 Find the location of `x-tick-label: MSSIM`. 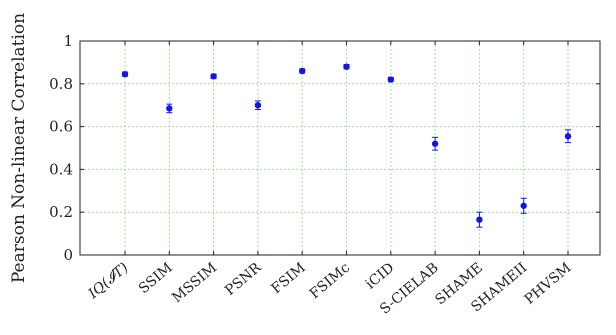

x-tick-label: MSSIM is located at coordinates (194, 283).